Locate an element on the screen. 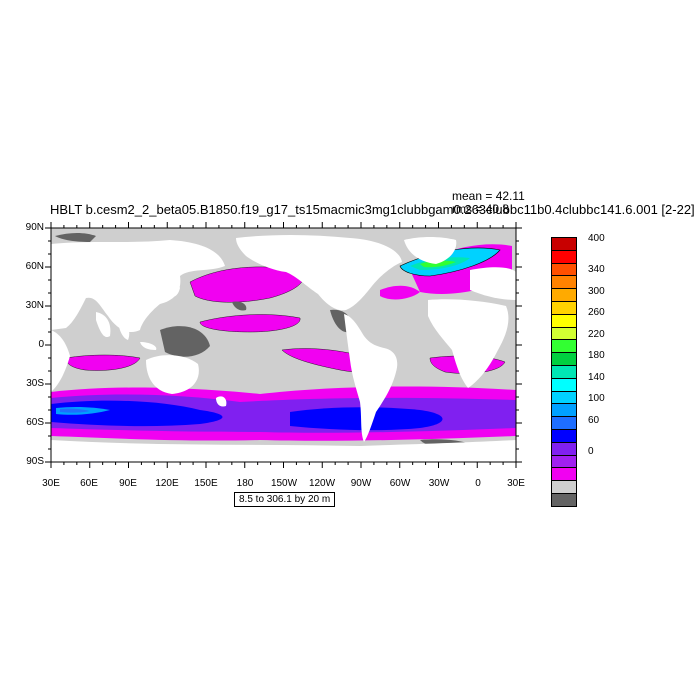 The image size is (700, 700). lon-label: 90W is located at coordinates (361, 483).